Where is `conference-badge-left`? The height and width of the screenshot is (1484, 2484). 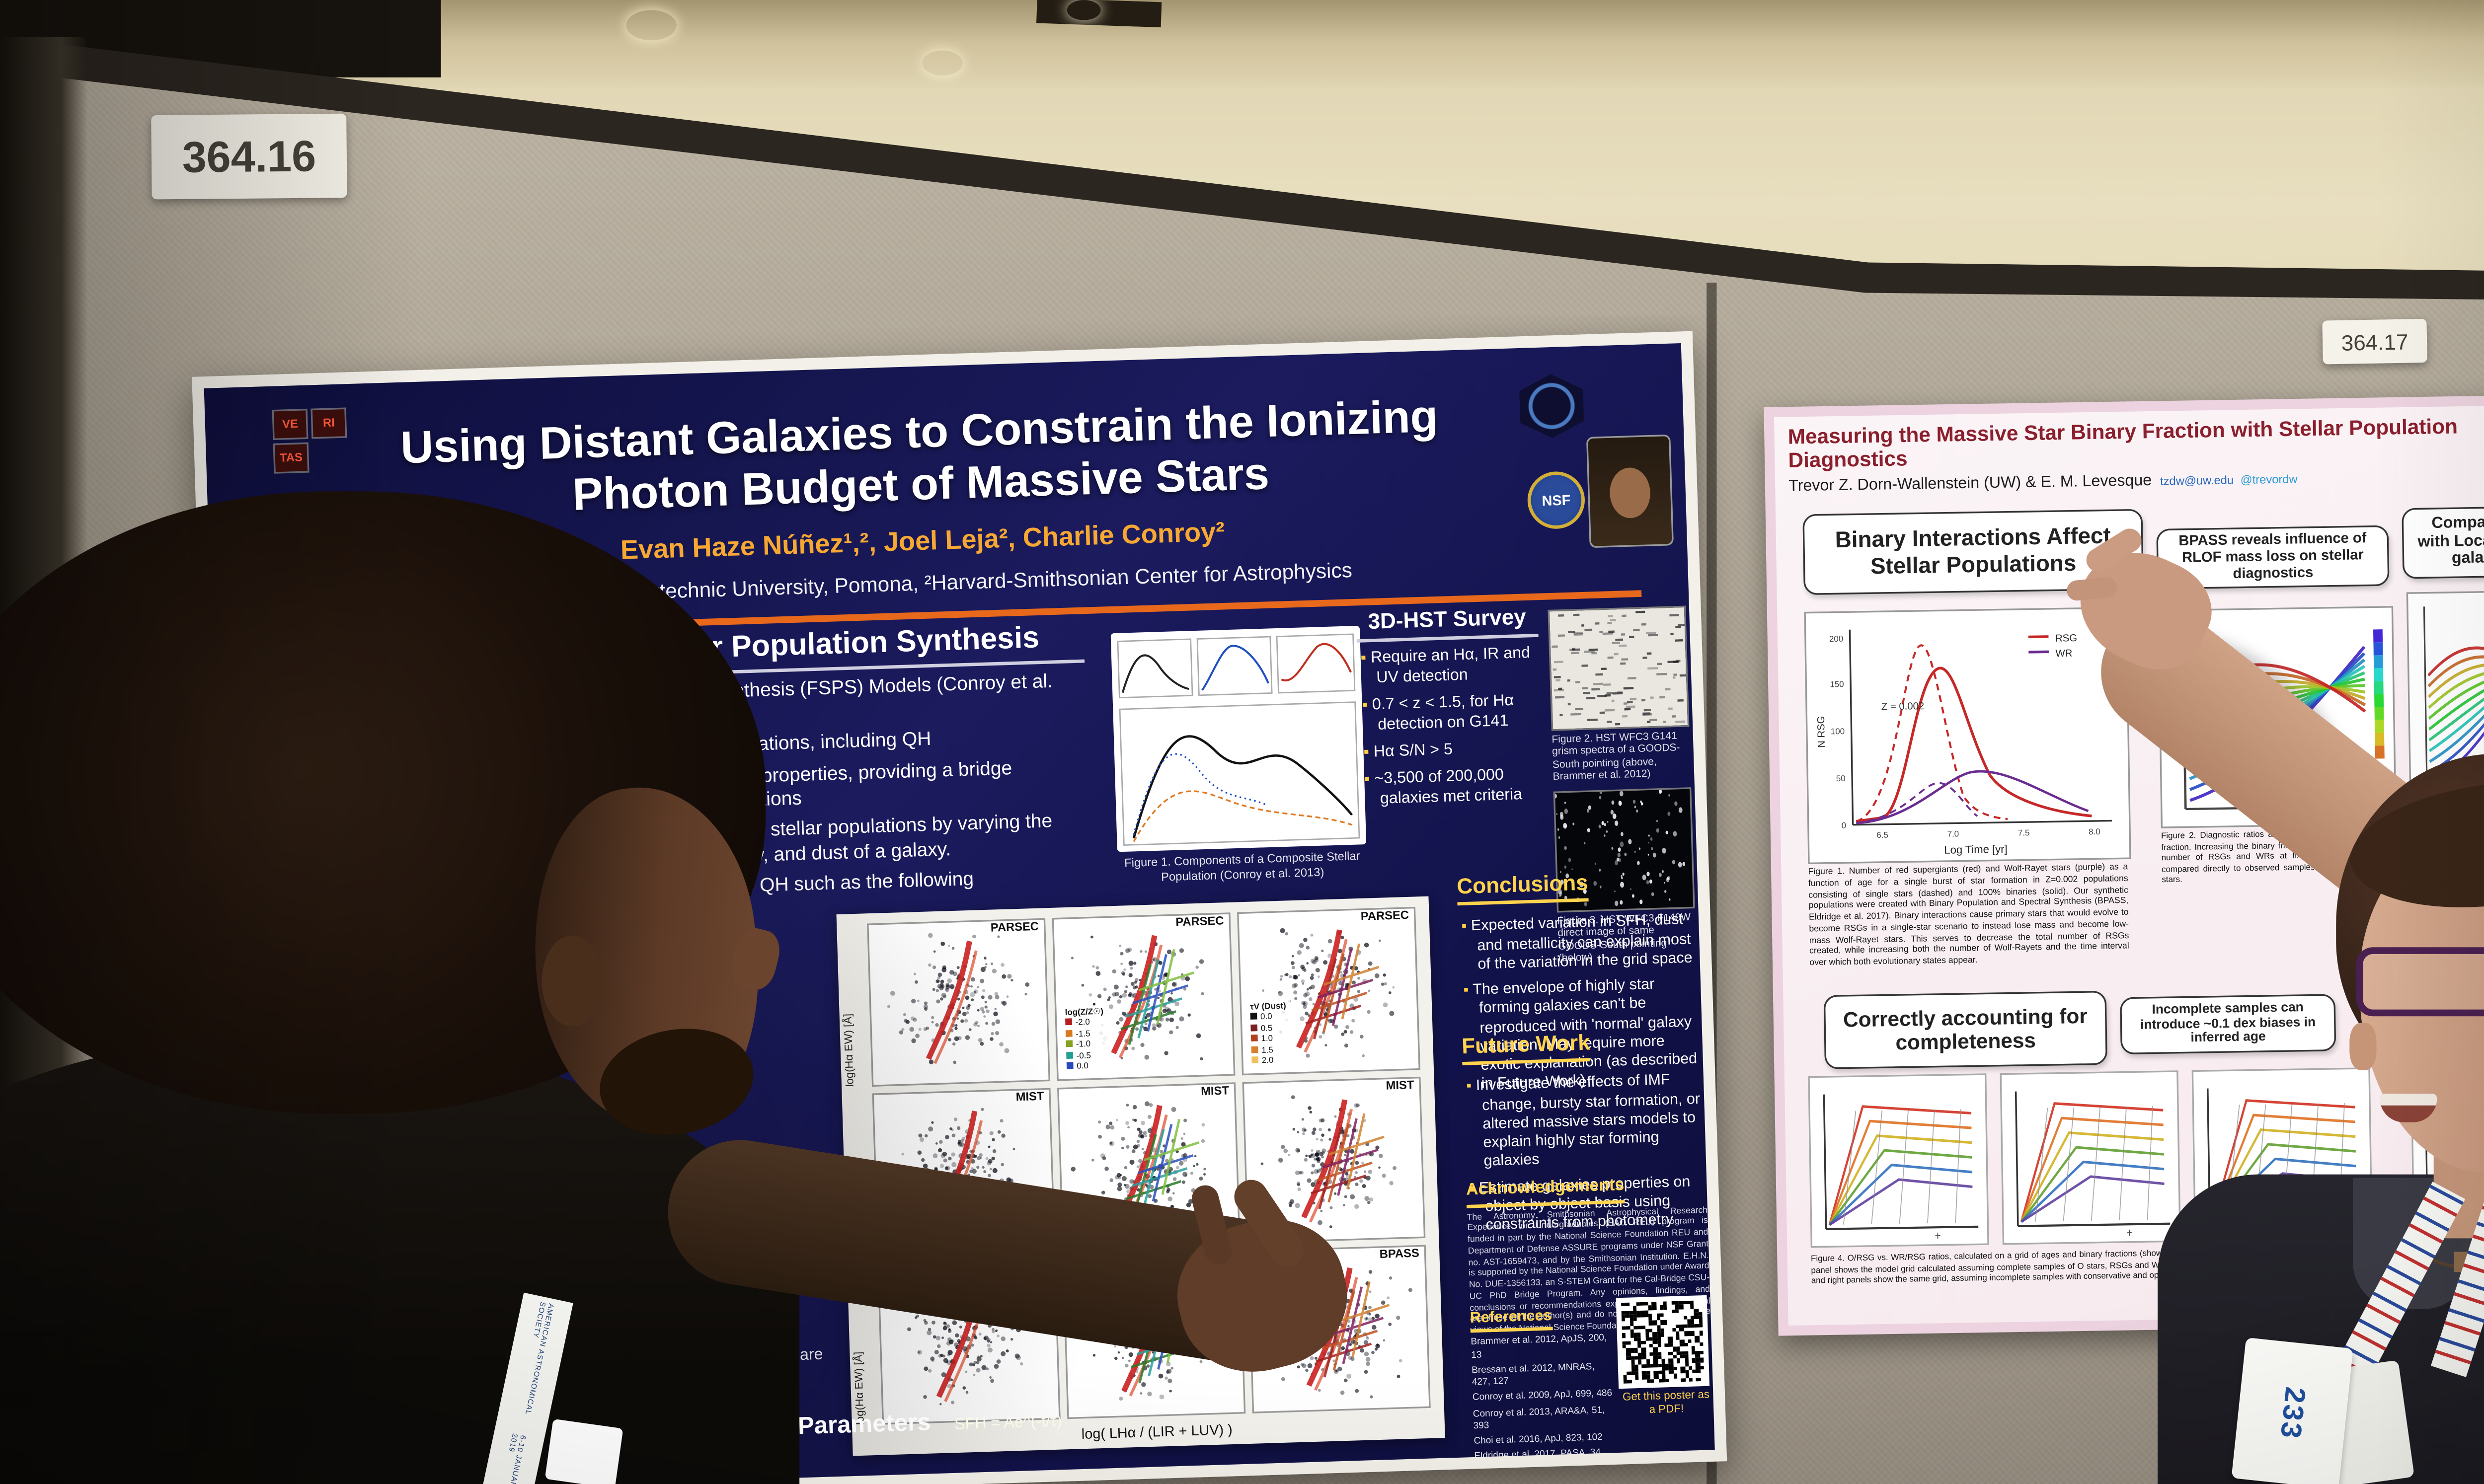
conference-badge-left is located at coordinates (583, 1451).